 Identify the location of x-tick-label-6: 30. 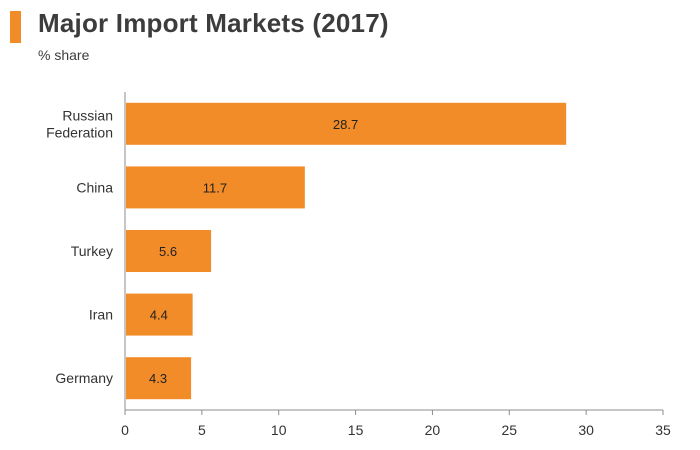
(586, 430).